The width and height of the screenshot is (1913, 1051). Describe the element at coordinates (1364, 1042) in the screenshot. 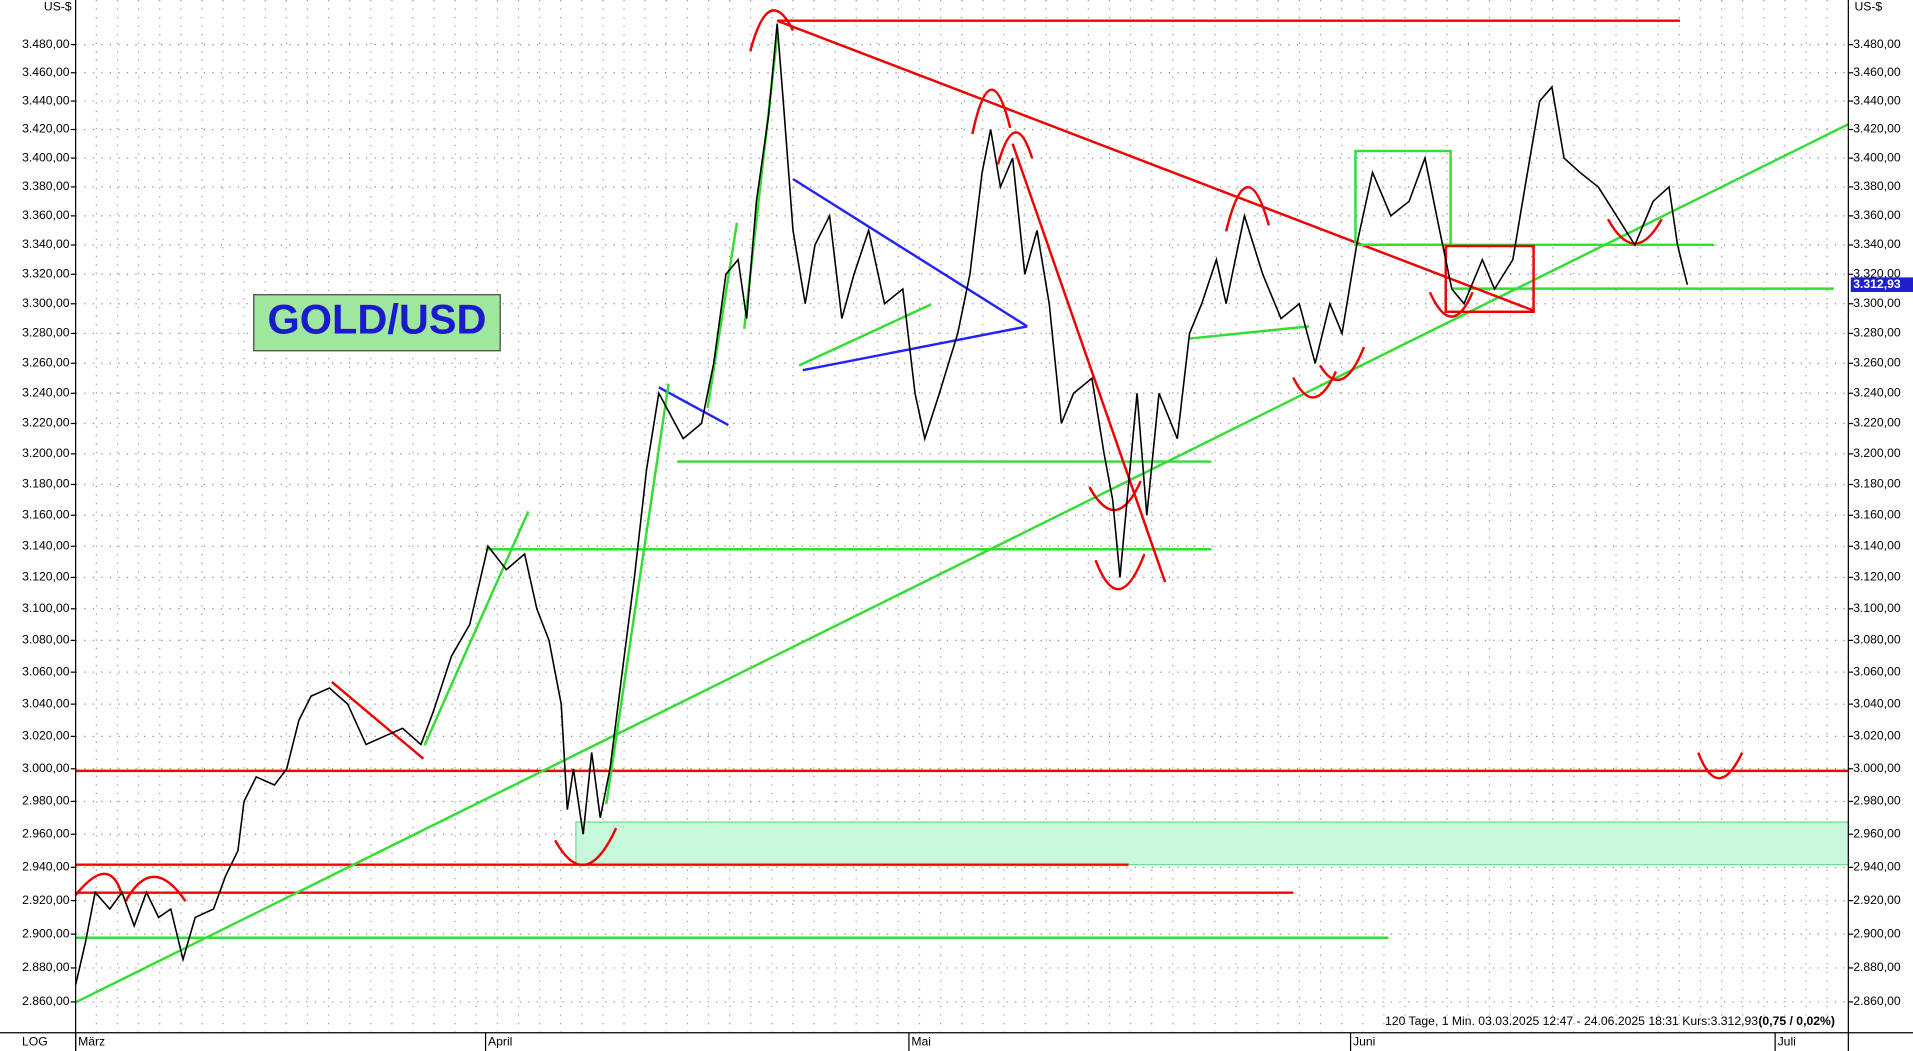

I see `x-tick-label: Juni` at that location.